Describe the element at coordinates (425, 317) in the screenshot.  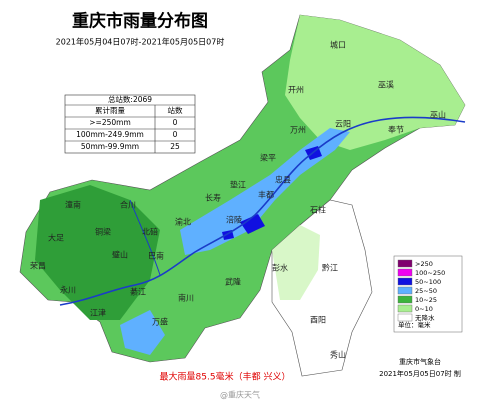
I see `legend-label: 无降水` at that location.